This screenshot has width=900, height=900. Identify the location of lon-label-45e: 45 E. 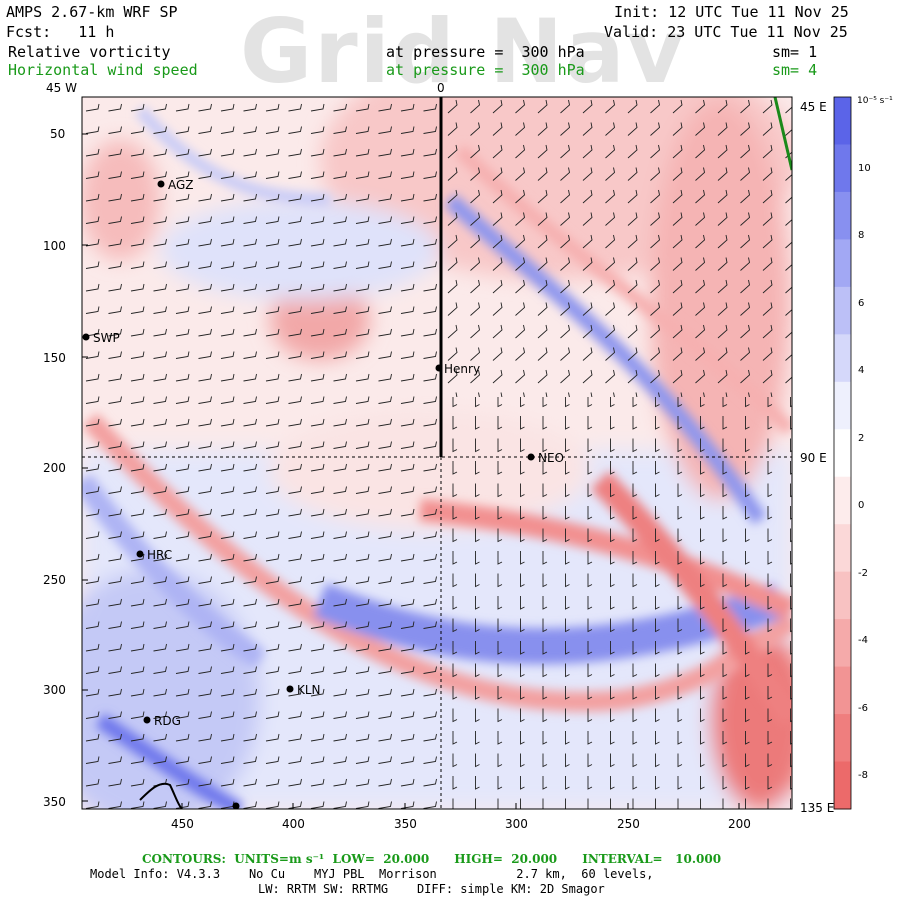
(813, 107).